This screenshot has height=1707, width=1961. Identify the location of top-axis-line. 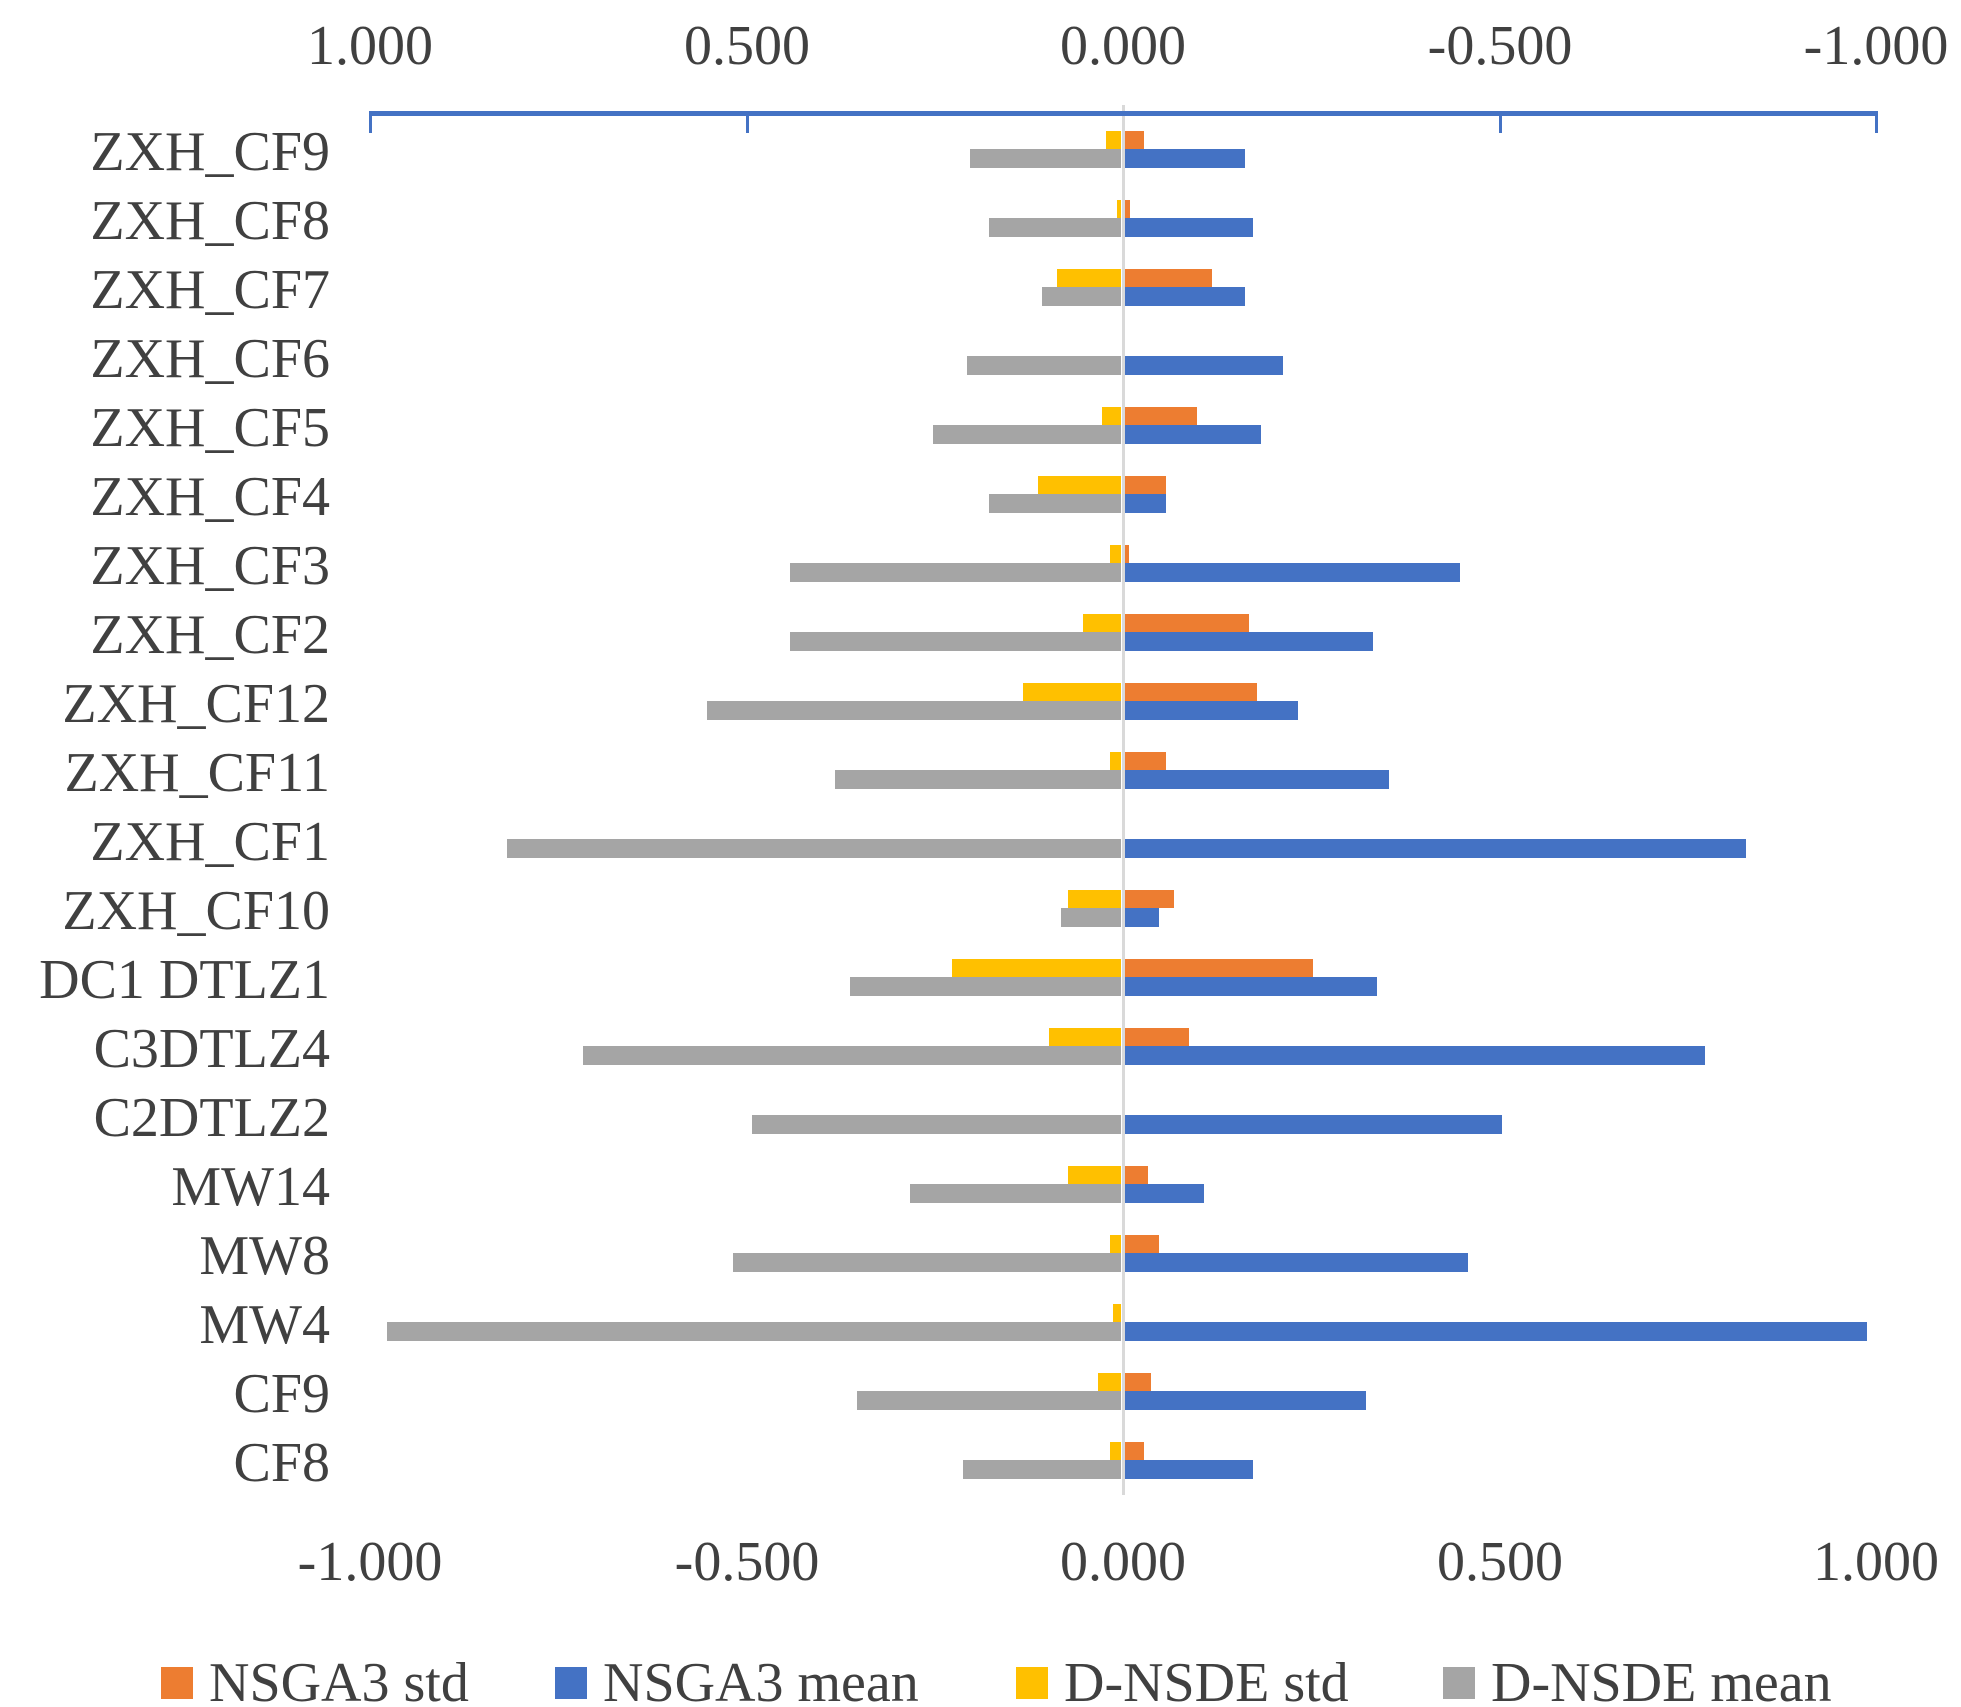
(1123, 113).